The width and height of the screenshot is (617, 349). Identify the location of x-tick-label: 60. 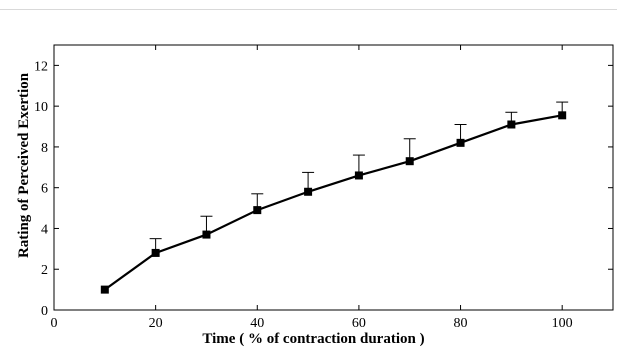
(359, 323).